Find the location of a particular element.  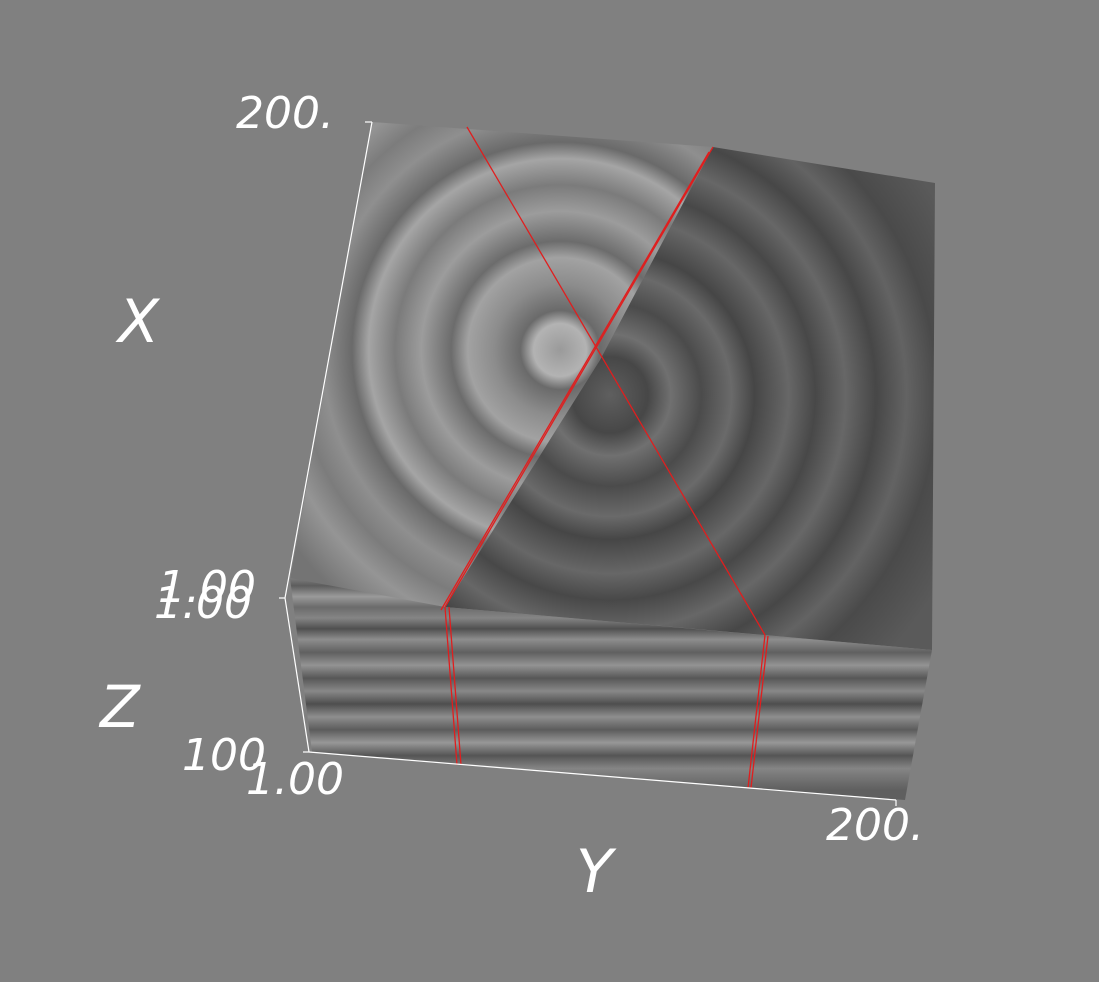

z-axis-tick-max: 100 is located at coordinates (224, 755).